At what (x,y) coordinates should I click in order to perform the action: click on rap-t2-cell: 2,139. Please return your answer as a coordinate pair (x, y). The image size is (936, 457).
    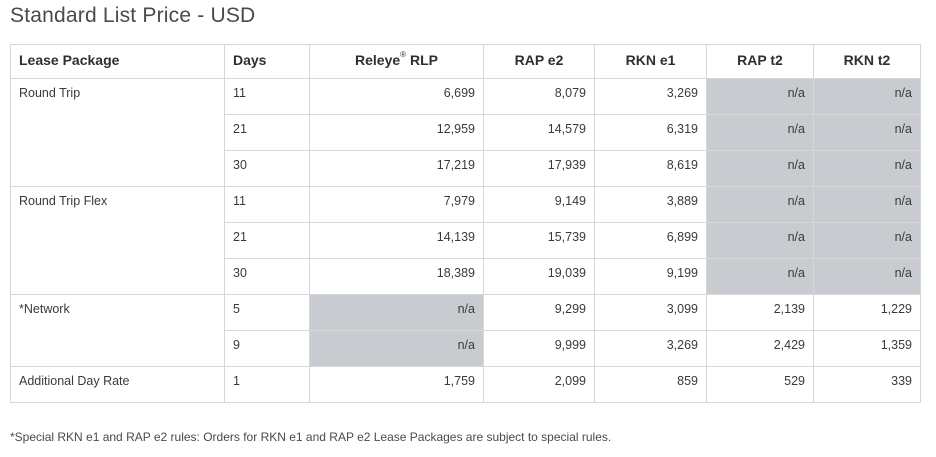
    Looking at the image, I should click on (760, 312).